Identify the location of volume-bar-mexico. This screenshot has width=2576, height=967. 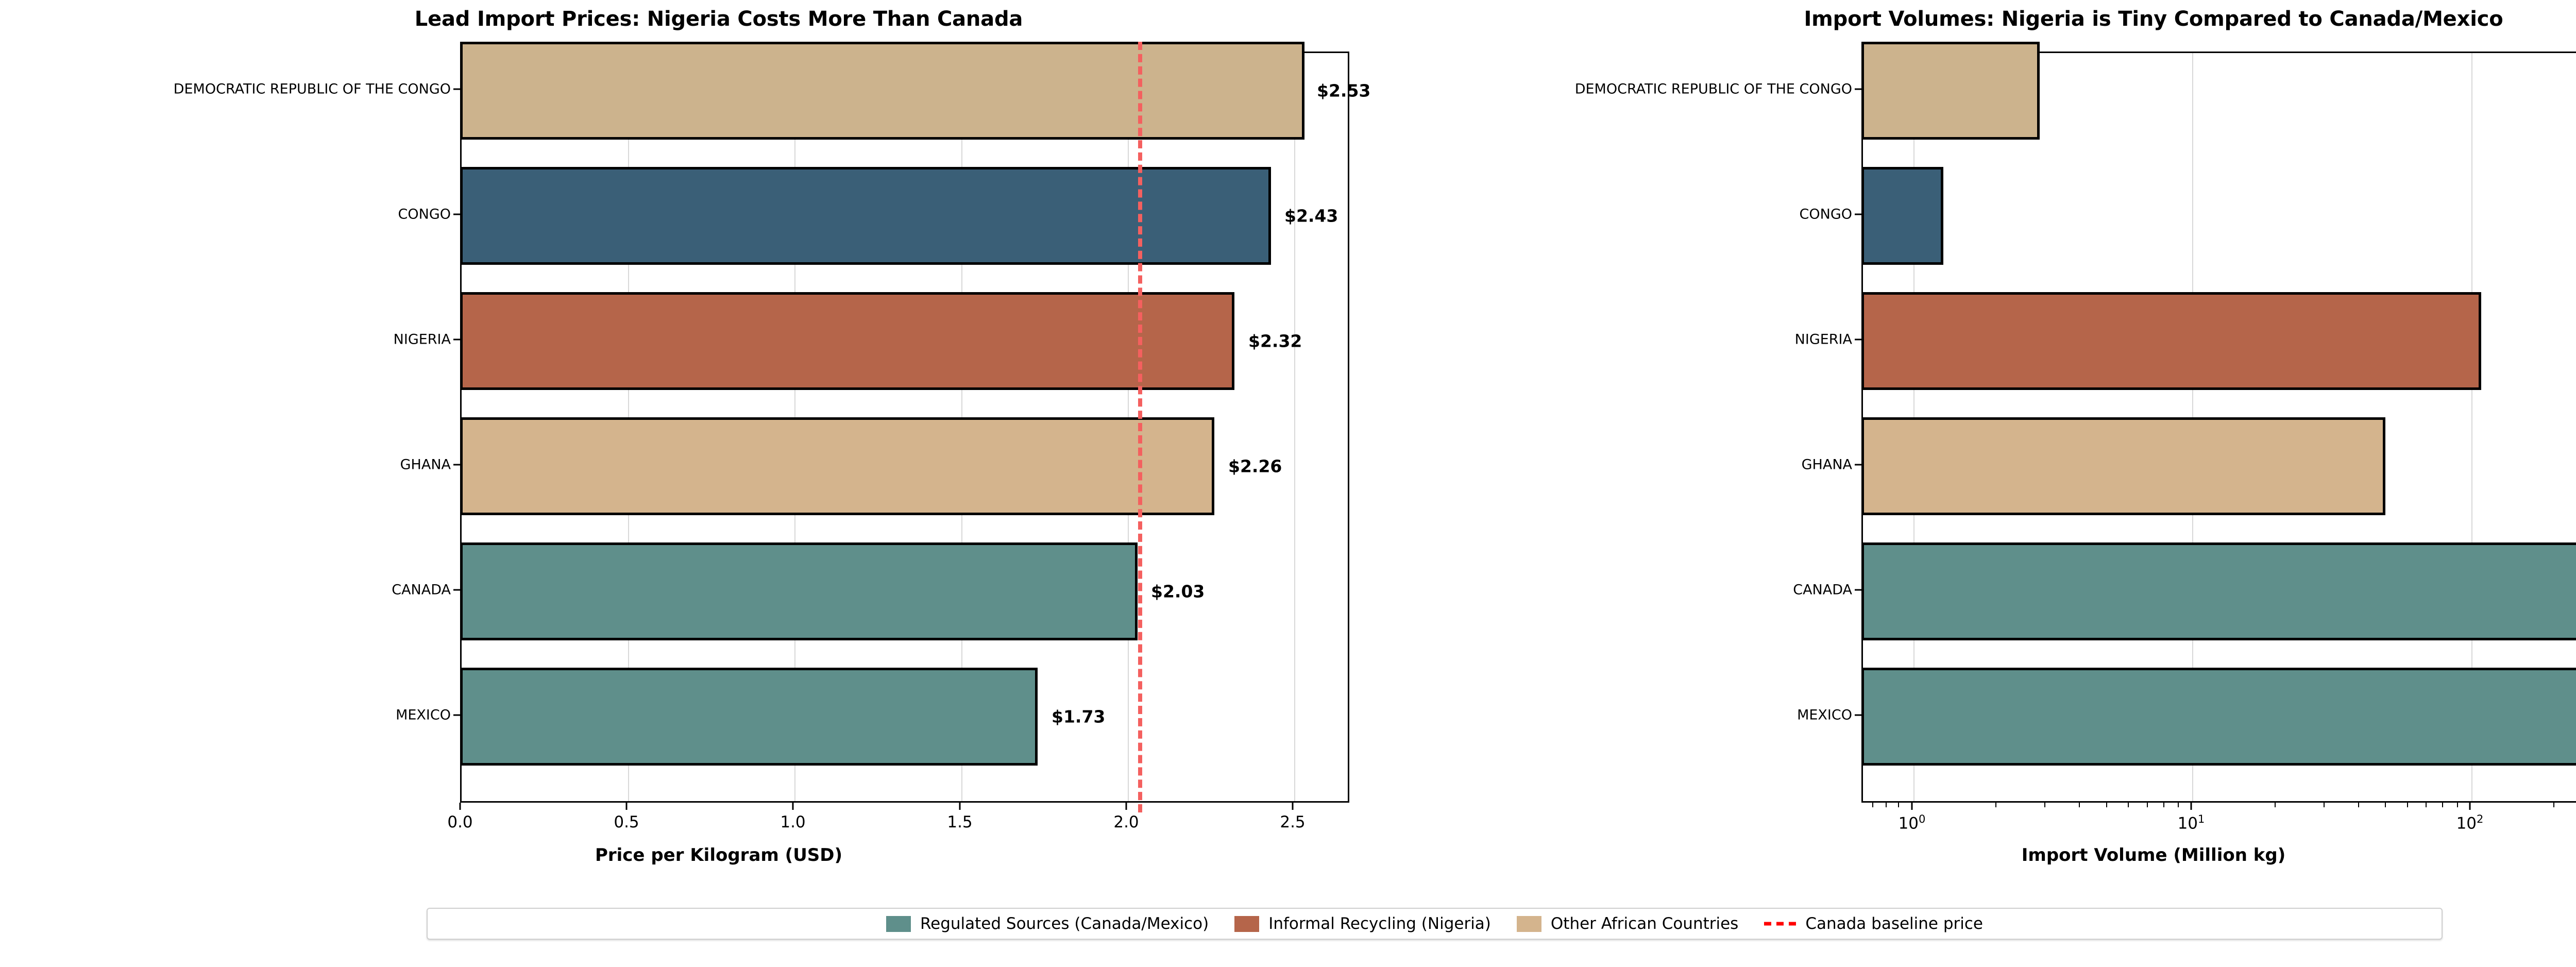
(2218, 717).